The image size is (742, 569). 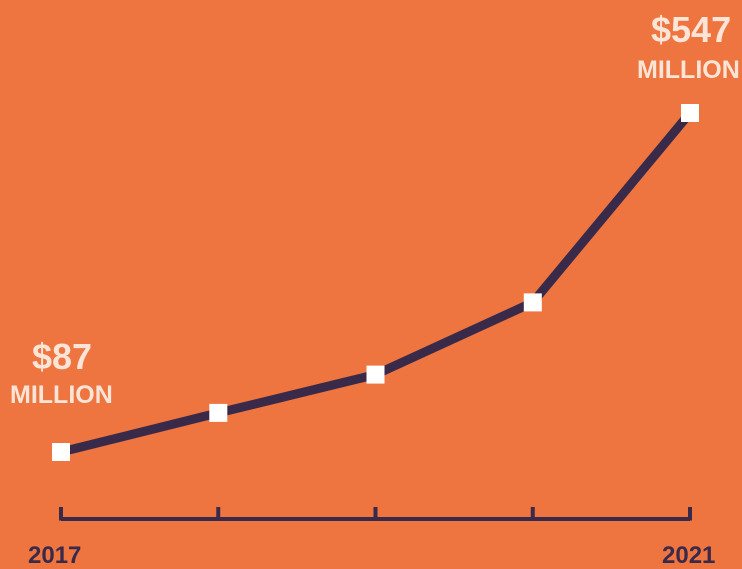 I want to click on start-value-amount: $87, so click(x=62, y=356).